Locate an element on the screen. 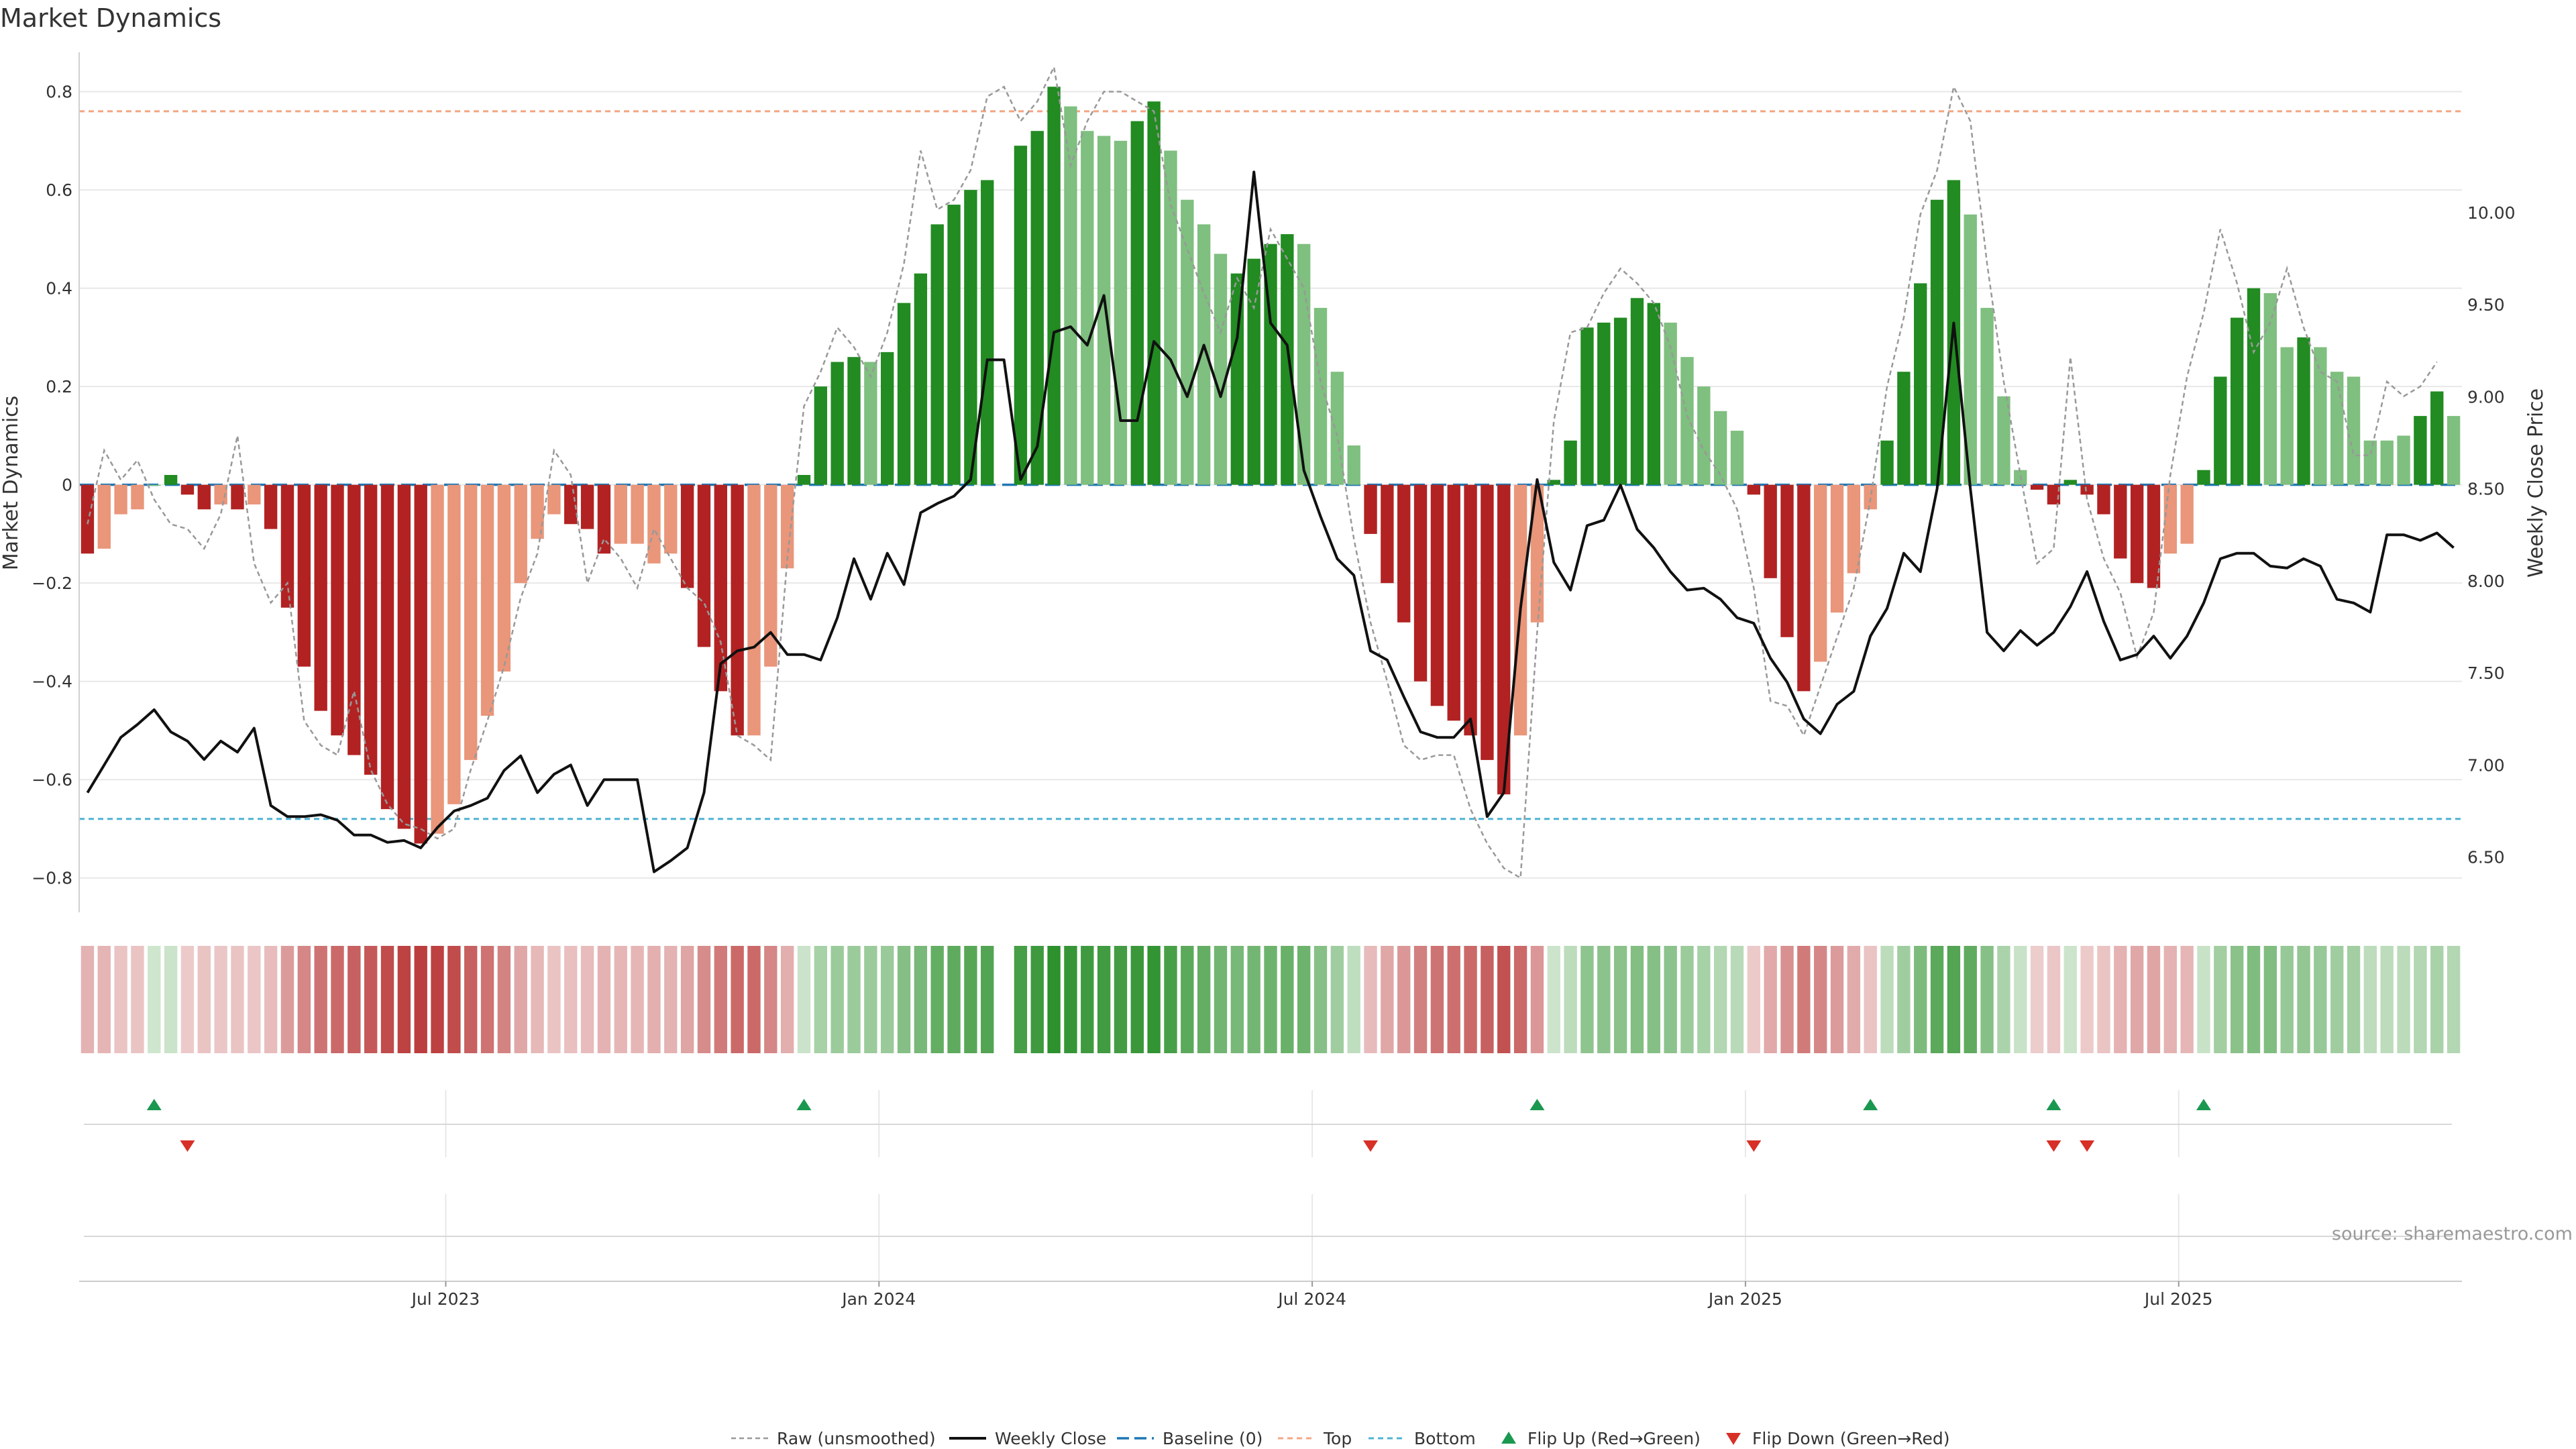 The image size is (2576, 1449). right-tick-label: 9.50 is located at coordinates (2486, 305).